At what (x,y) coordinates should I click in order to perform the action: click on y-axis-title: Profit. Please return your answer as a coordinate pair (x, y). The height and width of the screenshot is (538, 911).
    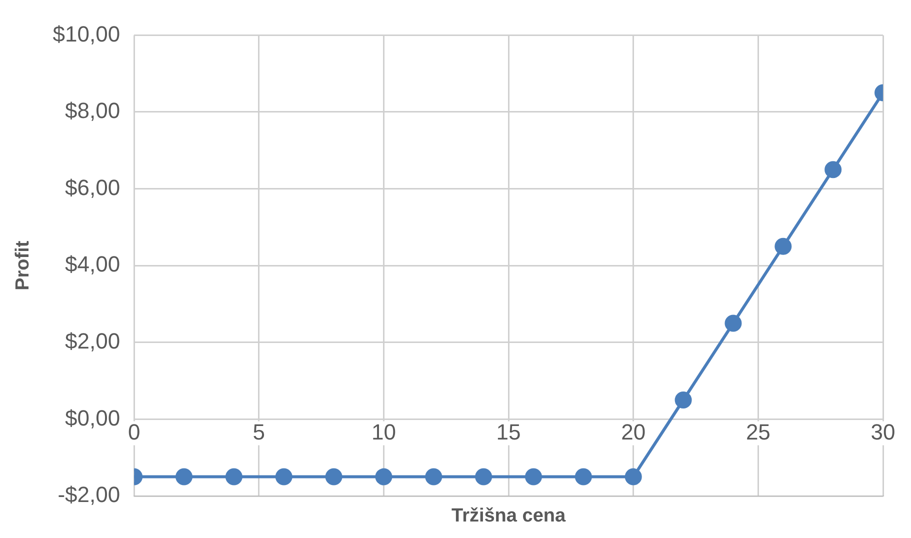
    Looking at the image, I should click on (23, 265).